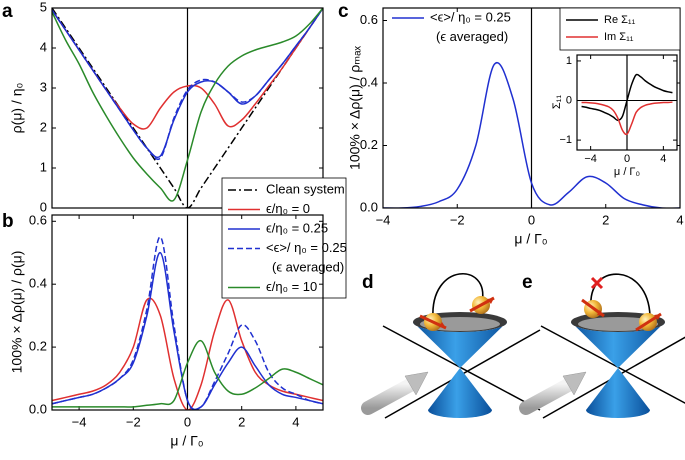 Image resolution: width=685 pixels, height=460 pixels. What do you see at coordinates (620, 20) in the screenshot?
I see `legend-label: Re Σ₁₁` at bounding box center [620, 20].